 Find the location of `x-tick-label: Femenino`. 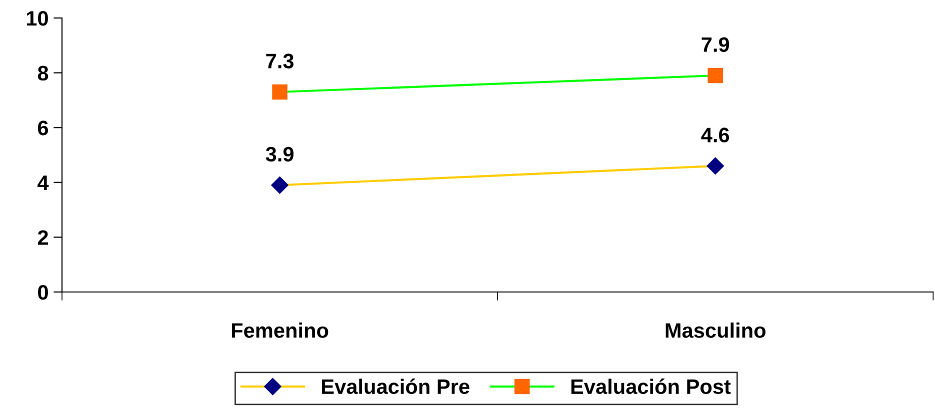

x-tick-label: Femenino is located at coordinates (280, 330).